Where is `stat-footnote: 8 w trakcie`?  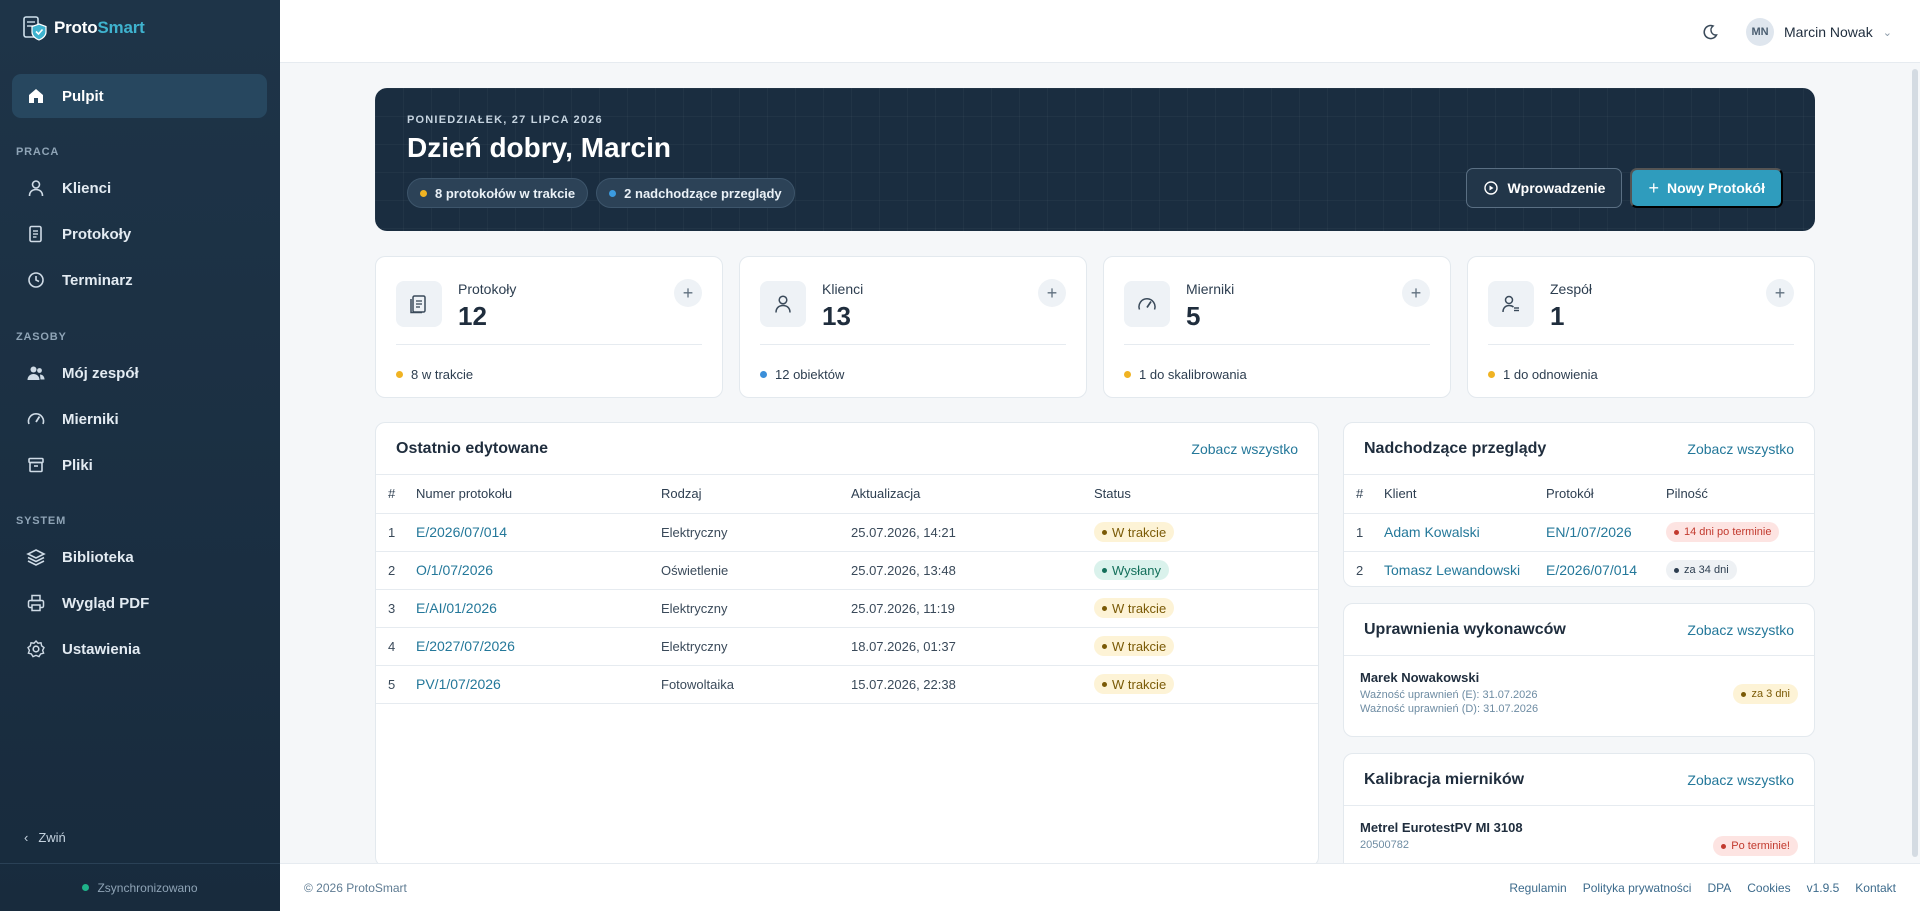 stat-footnote: 8 w trakcie is located at coordinates (442, 374).